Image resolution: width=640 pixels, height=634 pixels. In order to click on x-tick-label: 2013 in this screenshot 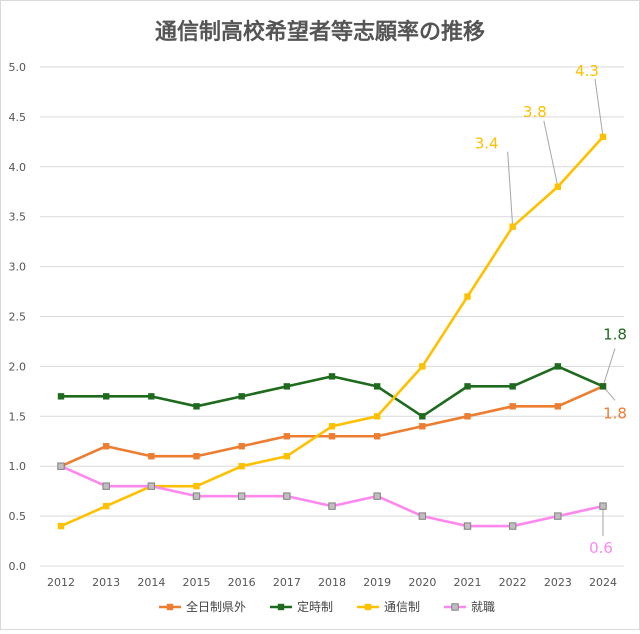, I will do `click(106, 582)`.